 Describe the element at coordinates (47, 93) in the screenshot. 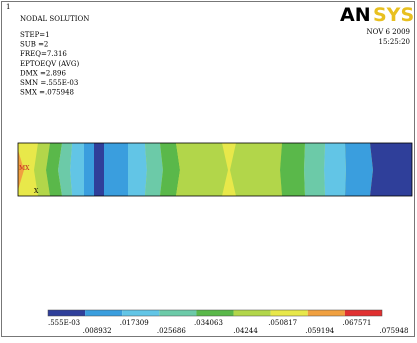

I see `info-line: SMX =.075948` at that location.